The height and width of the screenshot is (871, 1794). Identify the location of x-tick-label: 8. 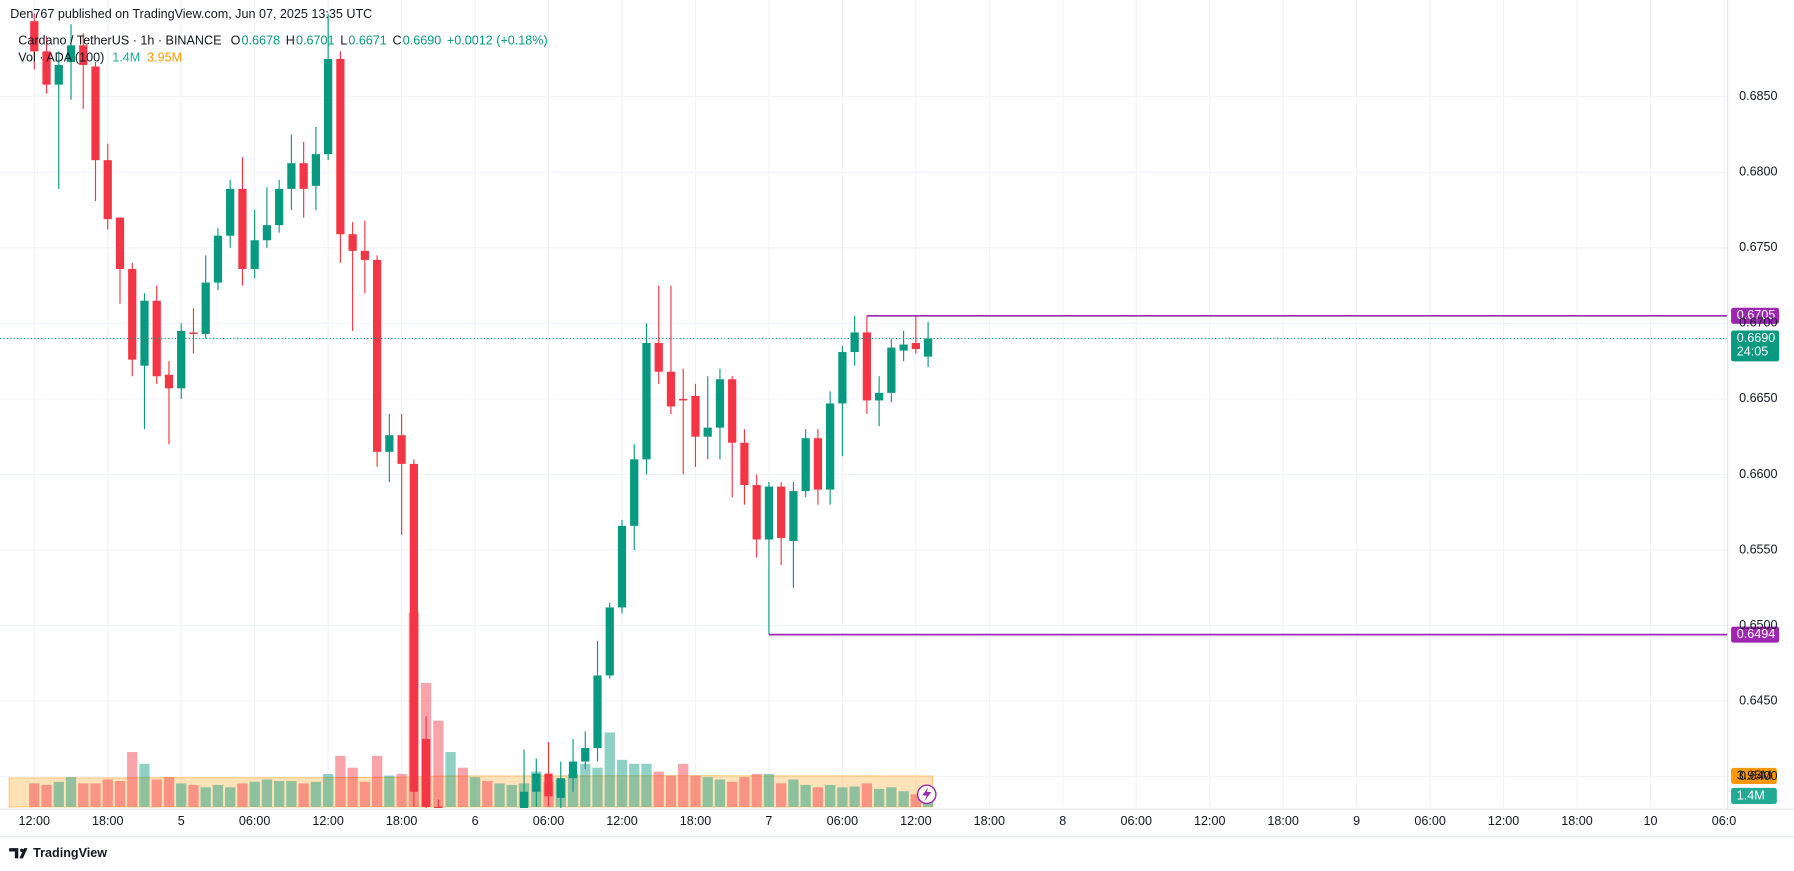
(1062, 821).